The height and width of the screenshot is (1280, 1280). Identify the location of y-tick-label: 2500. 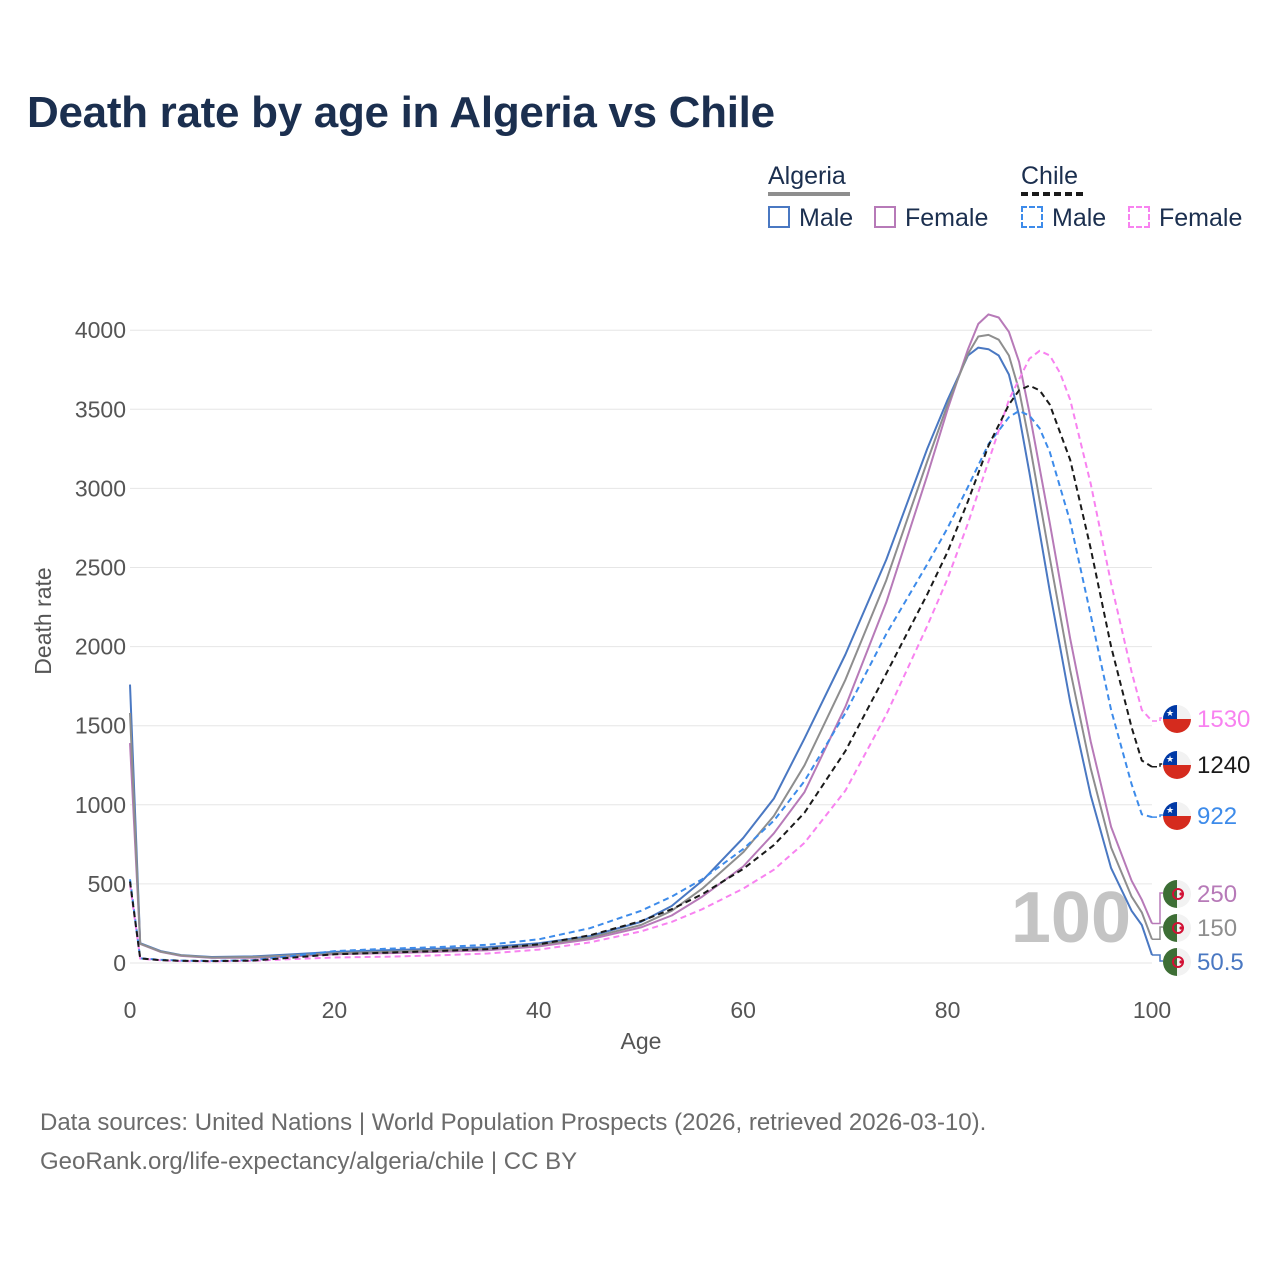
(100, 568).